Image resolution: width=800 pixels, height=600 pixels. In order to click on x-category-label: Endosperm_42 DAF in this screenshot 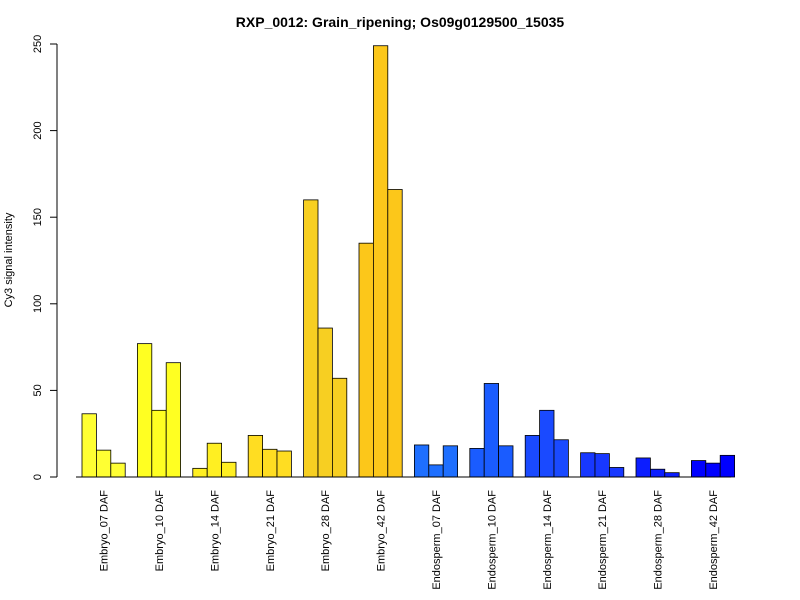, I will do `click(714, 540)`.